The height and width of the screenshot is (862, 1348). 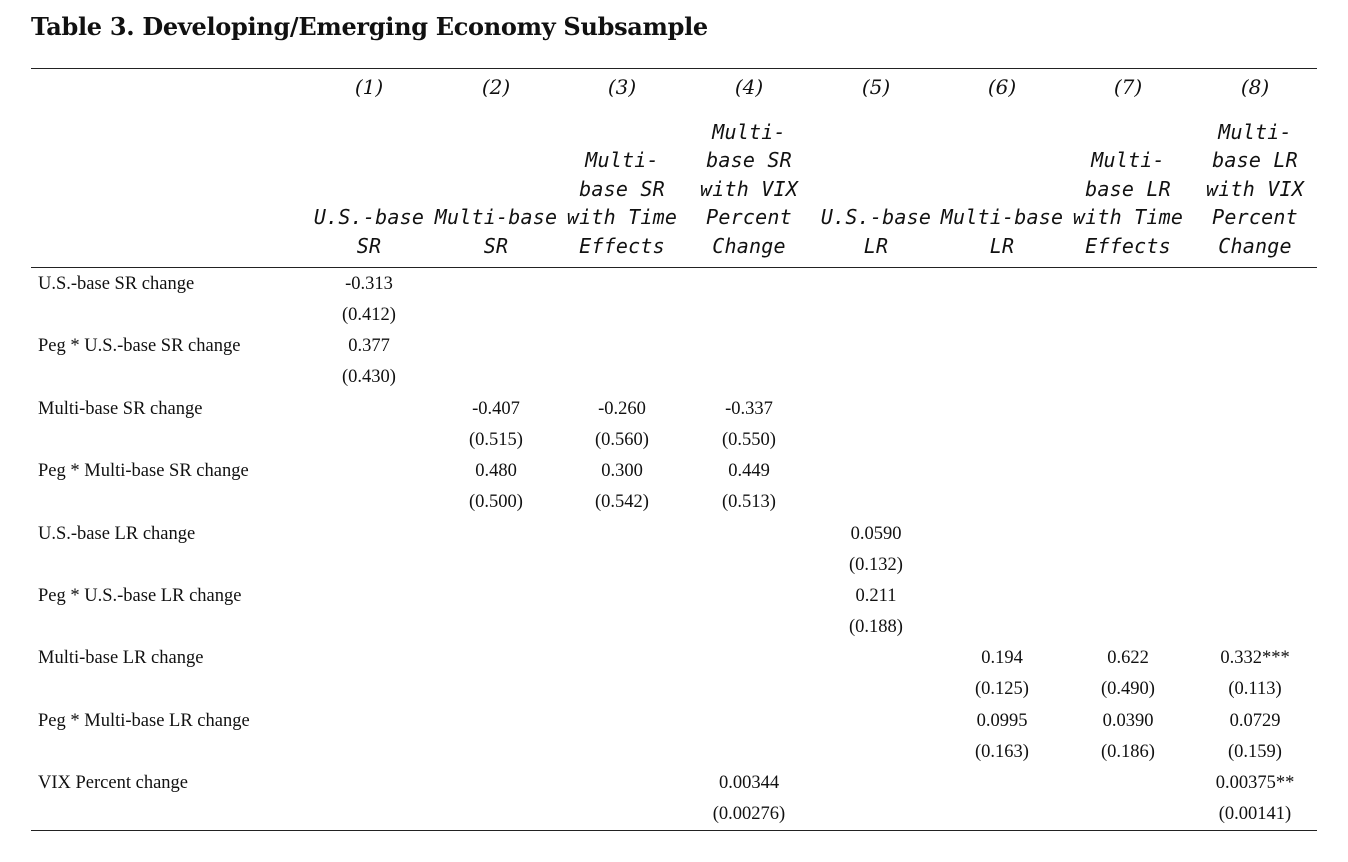 I want to click on column-number: (1), so click(x=369, y=87).